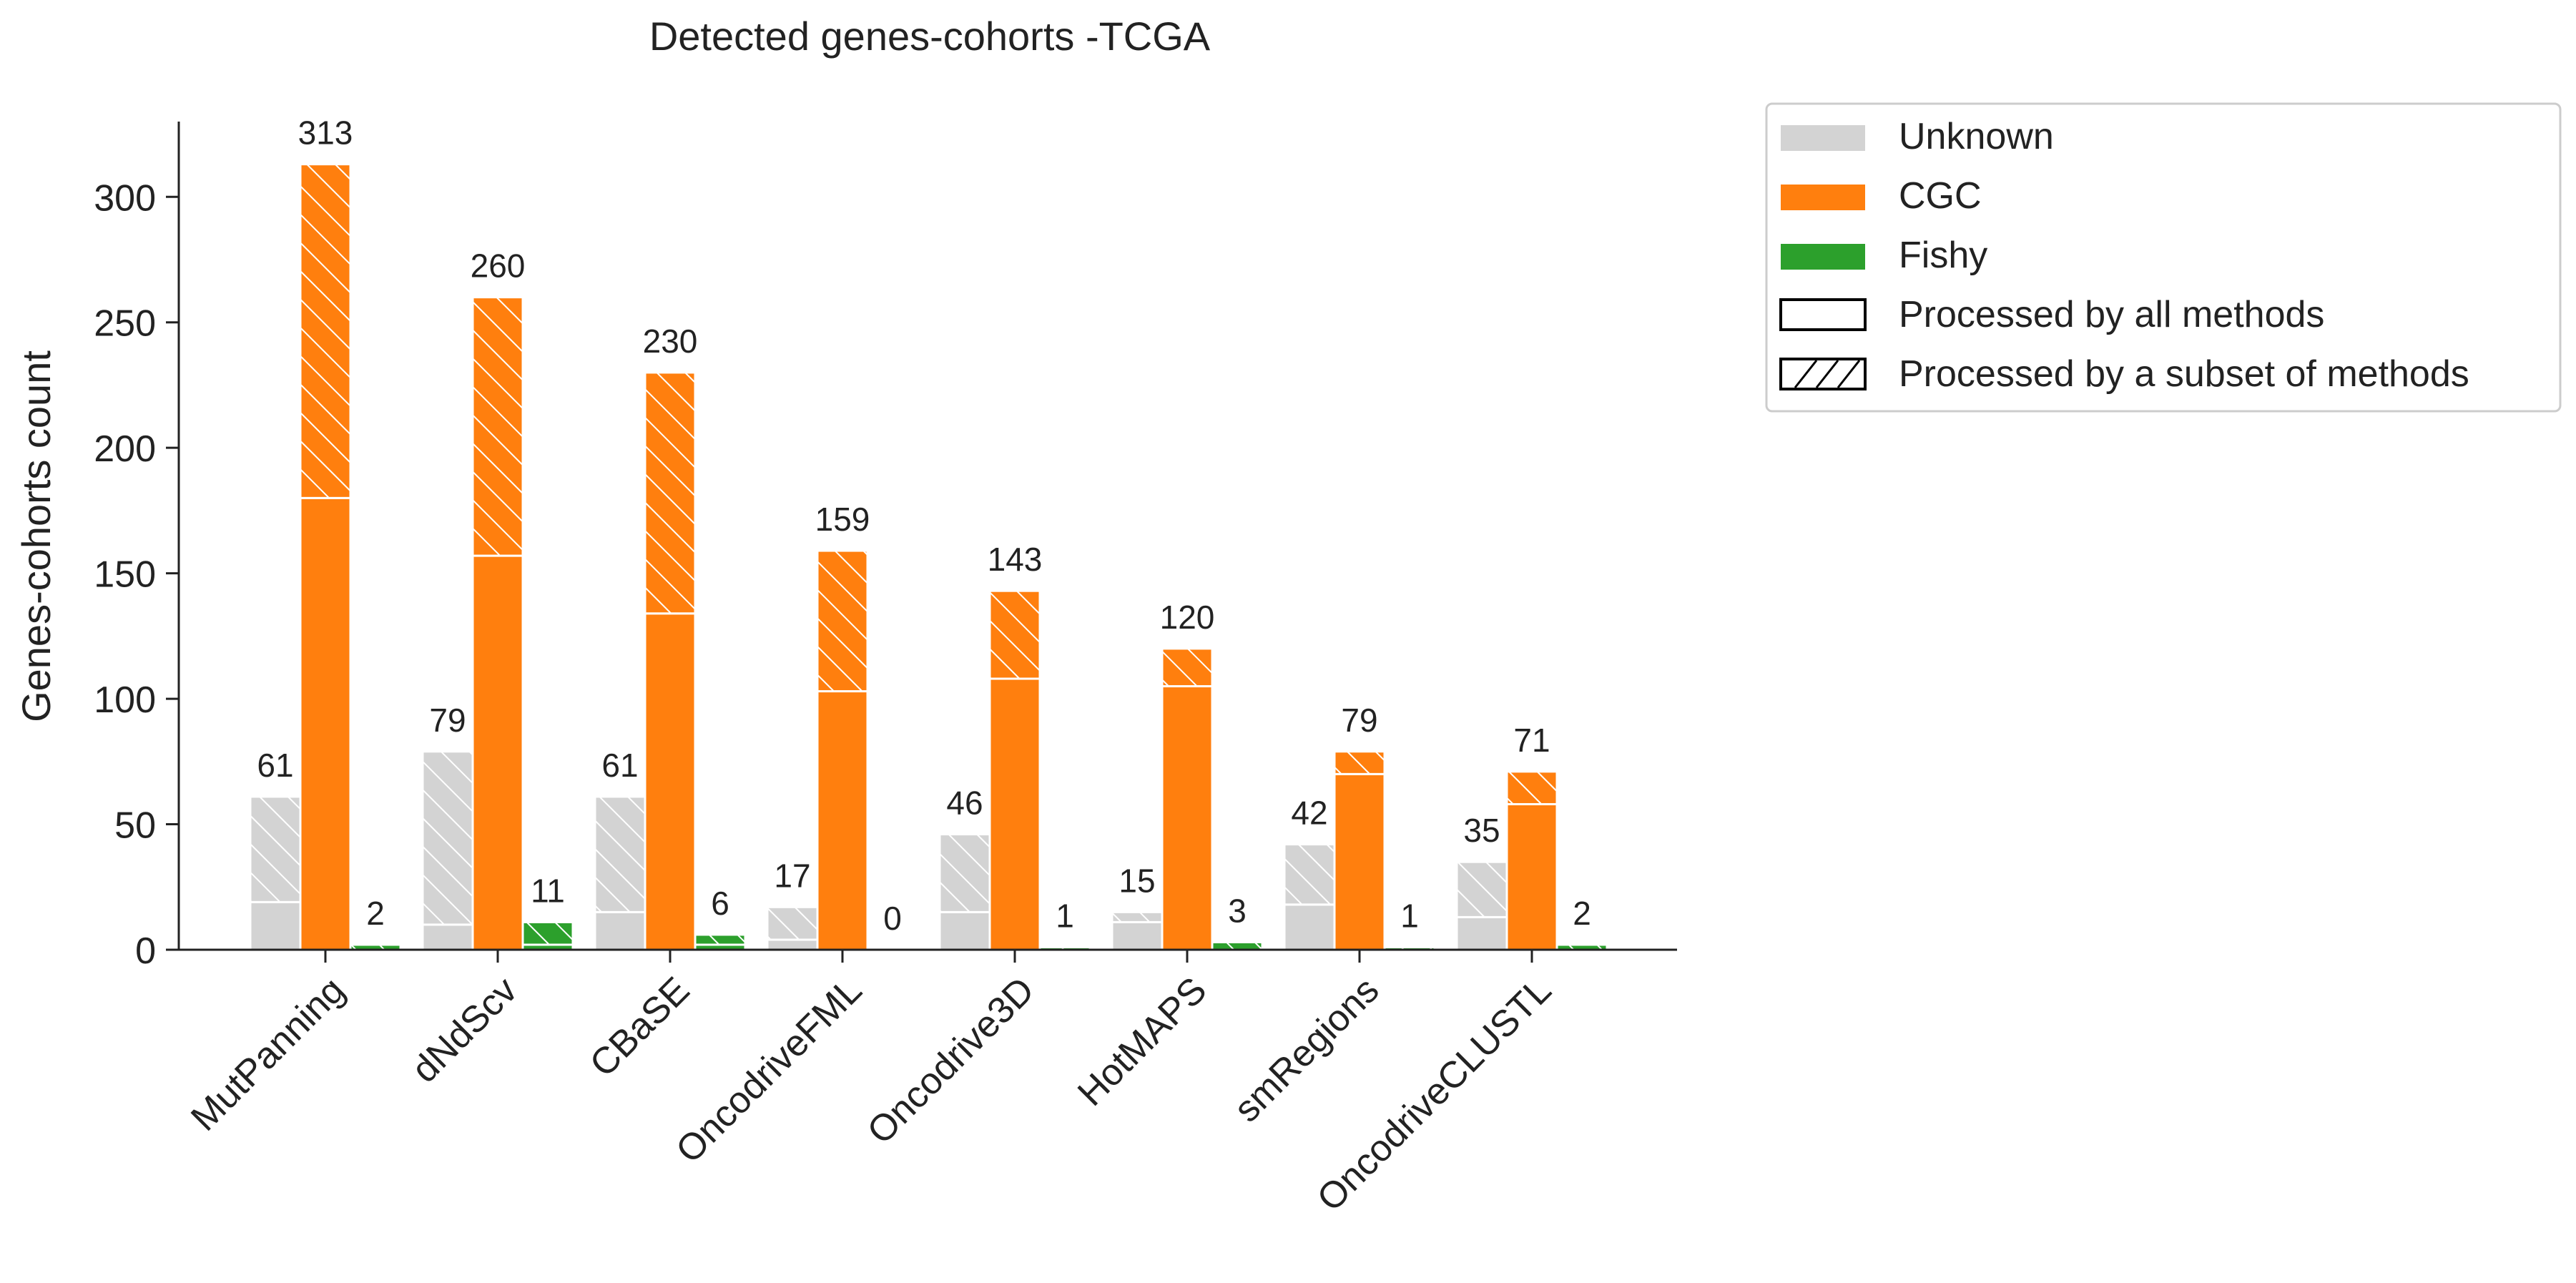 The width and height of the screenshot is (2576, 1283). I want to click on x-tick-label: CBaSE, so click(640, 1027).